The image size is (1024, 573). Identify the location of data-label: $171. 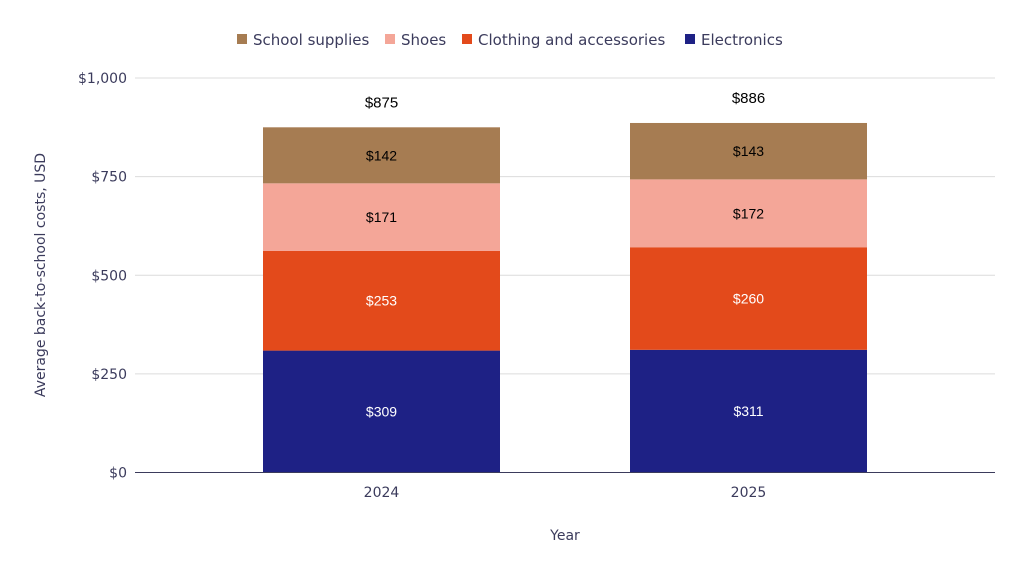
(381, 217).